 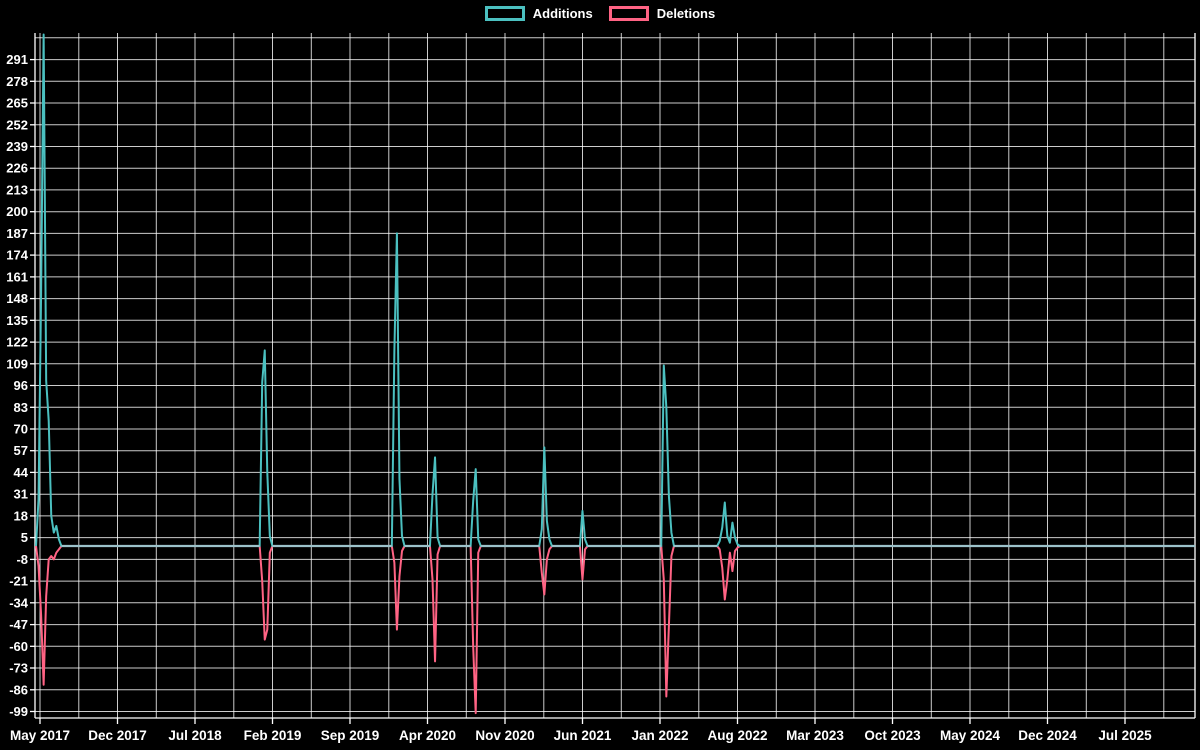 What do you see at coordinates (1125, 735) in the screenshot?
I see `x-tick-label: Jul 2025` at bounding box center [1125, 735].